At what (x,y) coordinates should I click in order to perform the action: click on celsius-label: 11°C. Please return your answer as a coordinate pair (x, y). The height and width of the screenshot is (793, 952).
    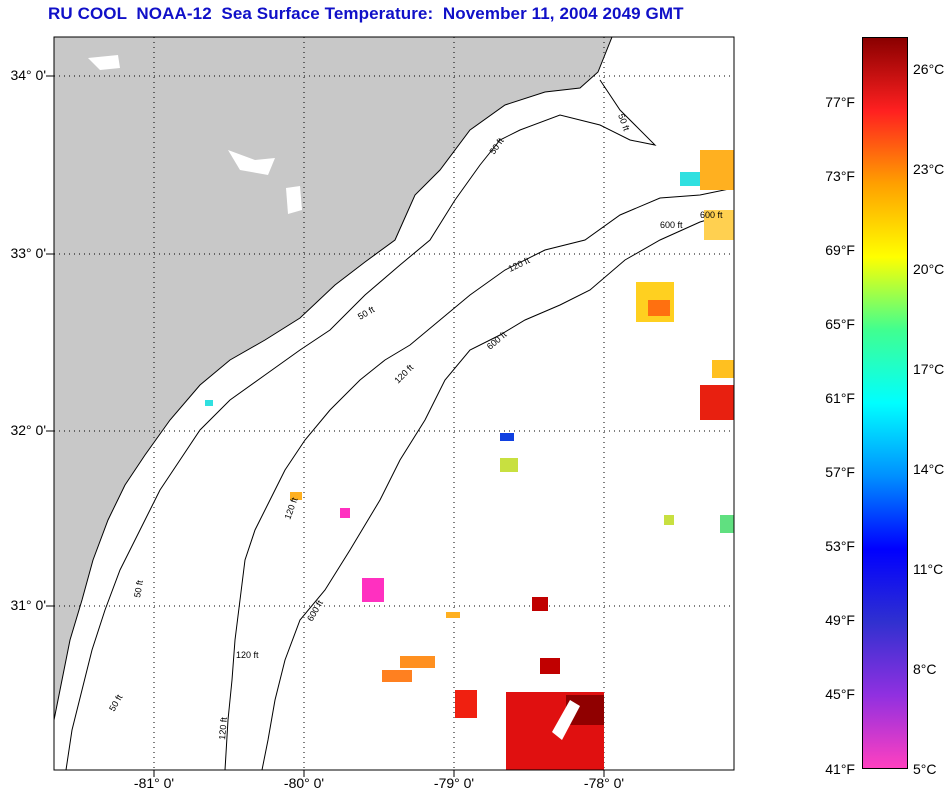
    Looking at the image, I should click on (928, 569).